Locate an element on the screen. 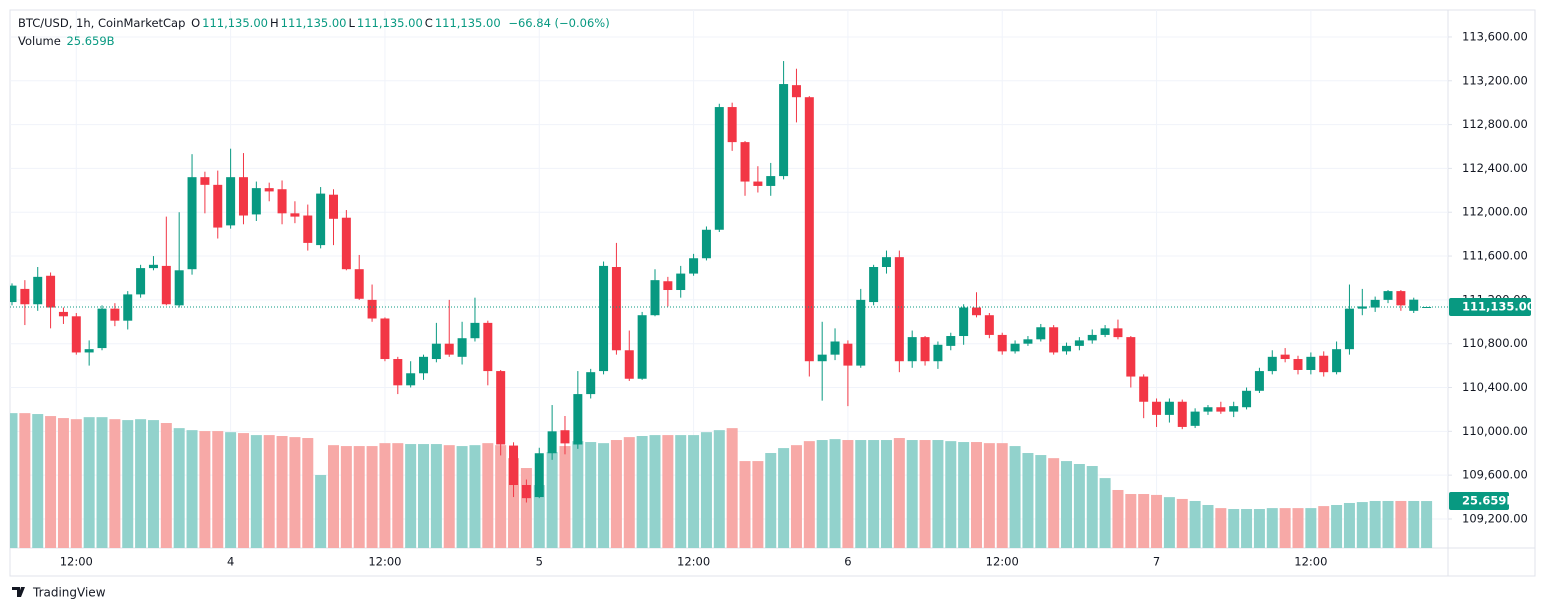 The height and width of the screenshot is (611, 1544). x-tick-label: 5 is located at coordinates (539, 562).